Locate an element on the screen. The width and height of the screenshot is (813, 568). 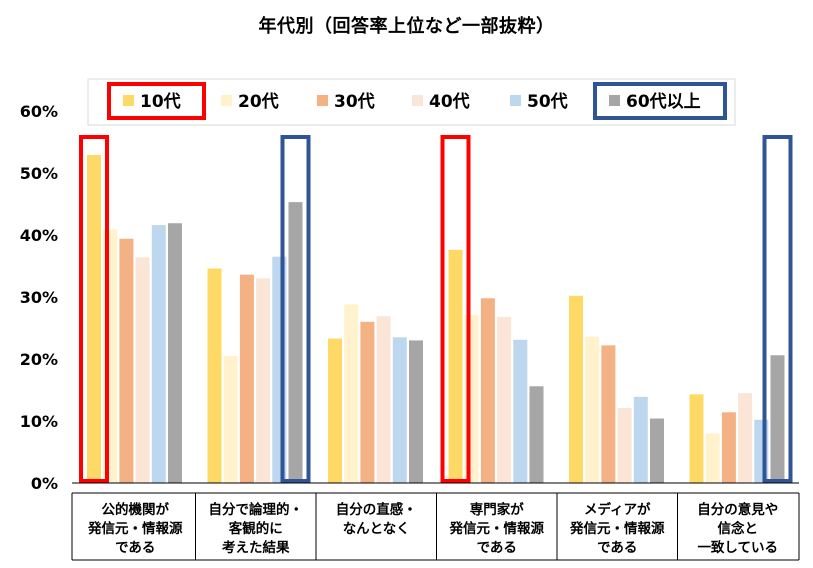
bar-60代以上-0 is located at coordinates (175, 353).